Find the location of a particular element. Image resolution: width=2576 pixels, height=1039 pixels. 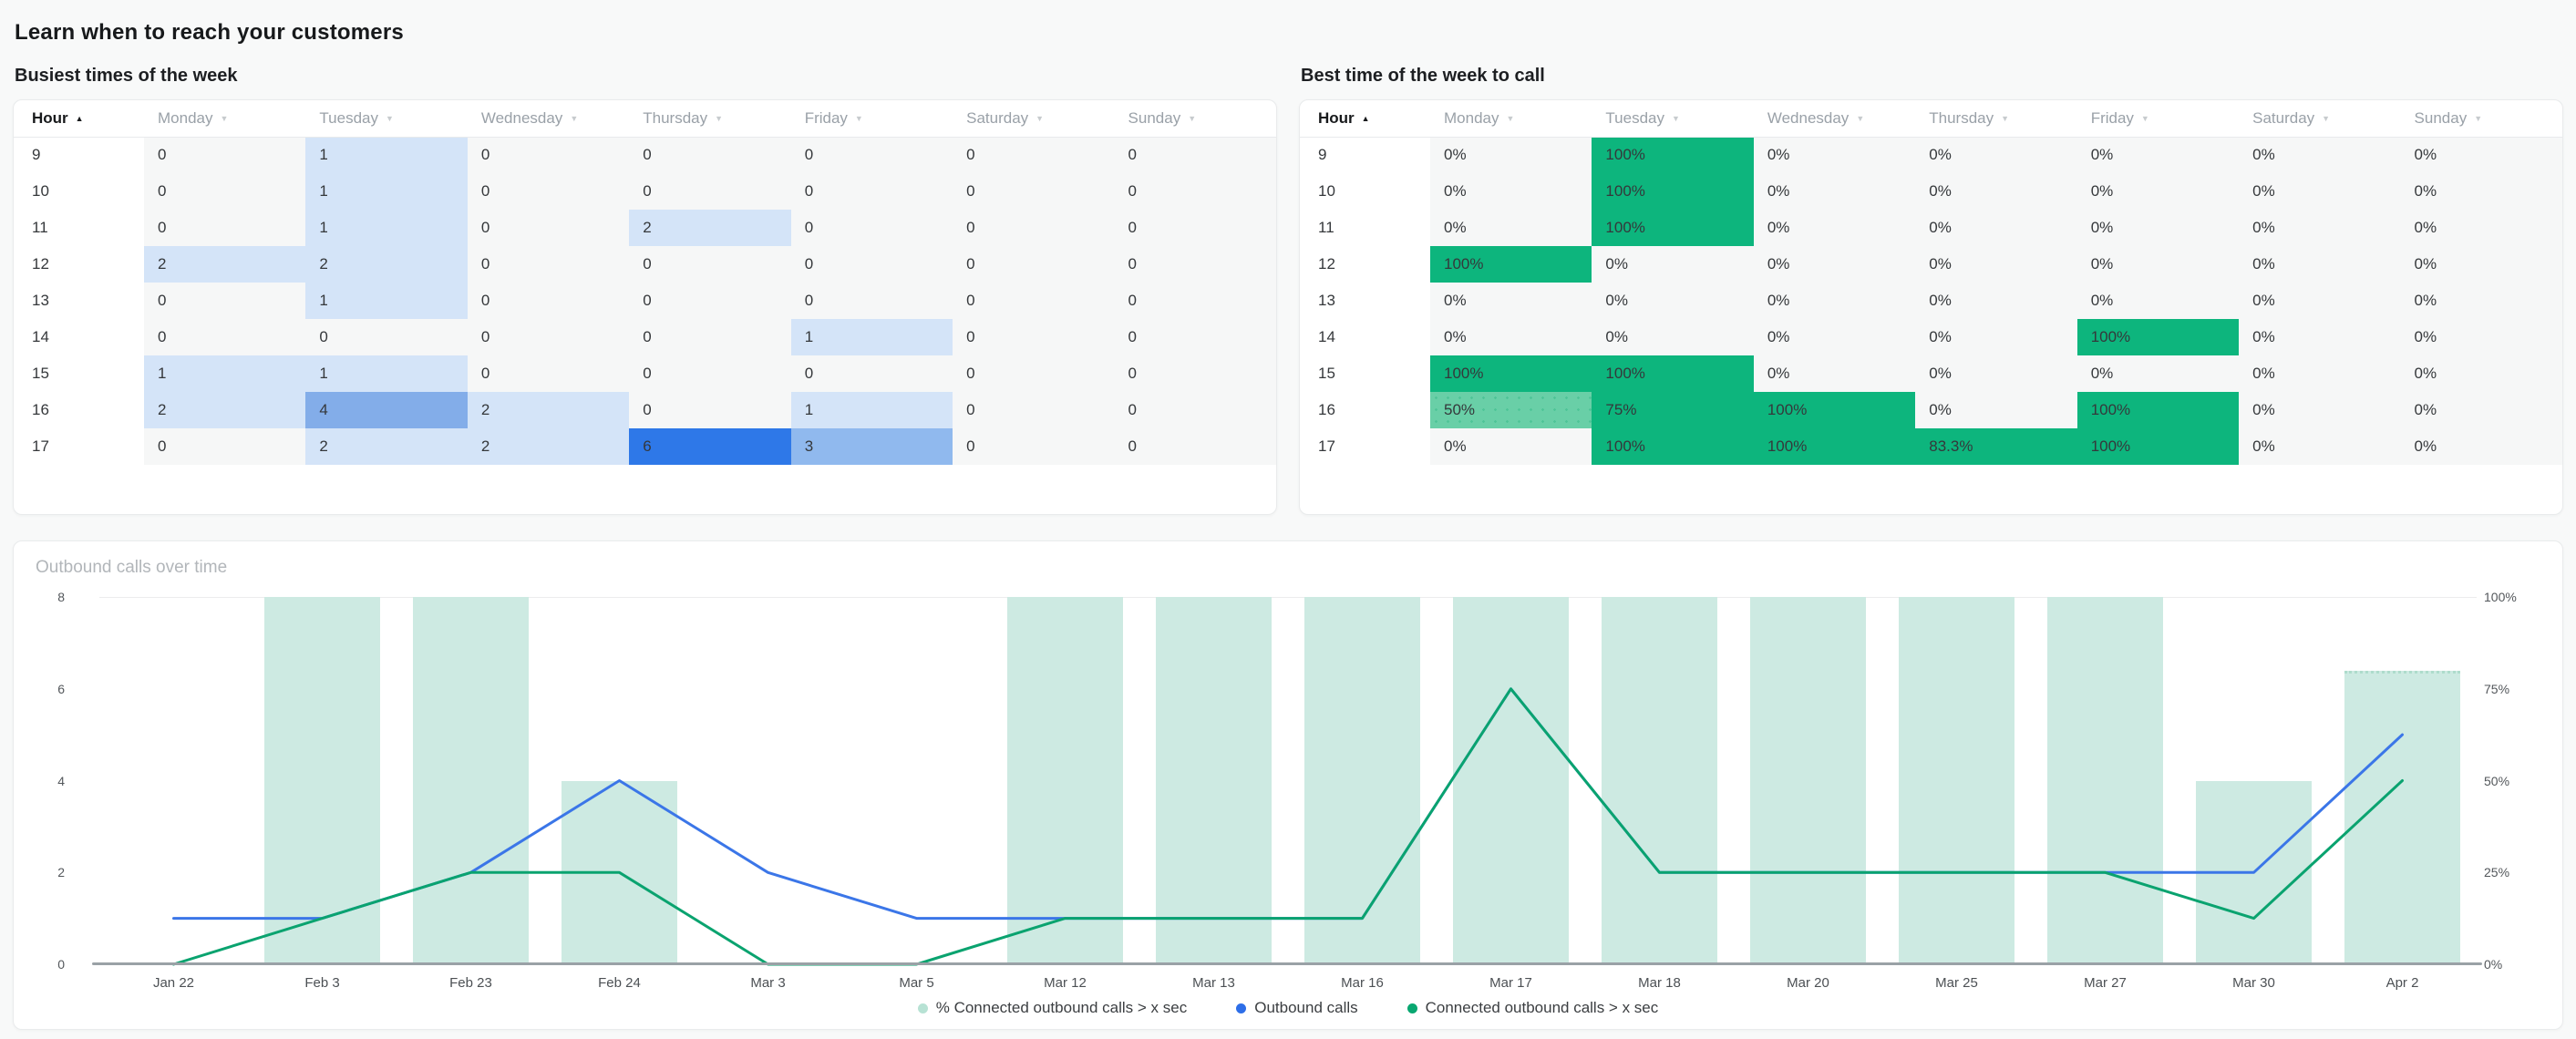

y-axis-tick: 25% is located at coordinates (2497, 872).